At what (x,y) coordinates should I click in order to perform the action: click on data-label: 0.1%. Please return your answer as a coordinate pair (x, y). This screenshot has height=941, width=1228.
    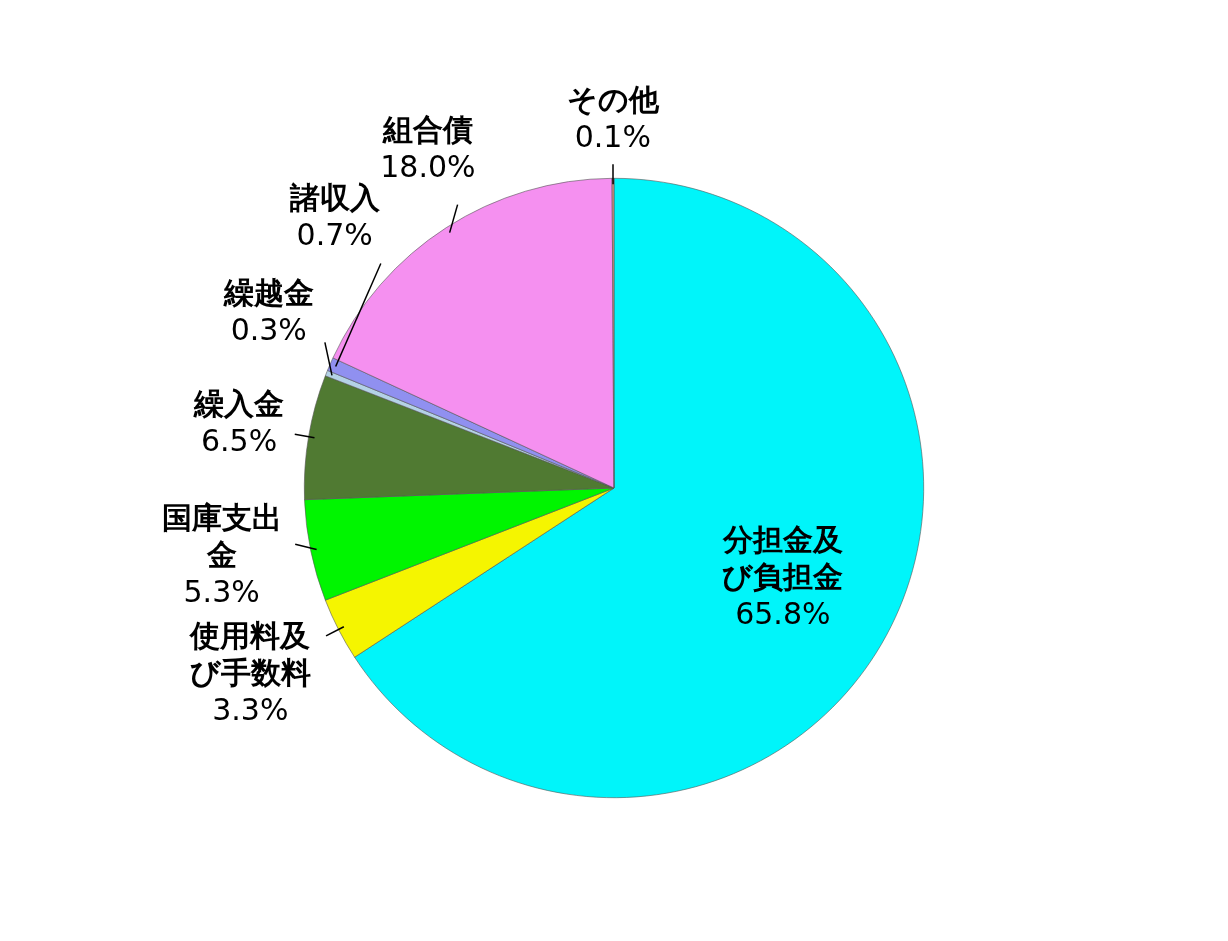
    Looking at the image, I should click on (612, 137).